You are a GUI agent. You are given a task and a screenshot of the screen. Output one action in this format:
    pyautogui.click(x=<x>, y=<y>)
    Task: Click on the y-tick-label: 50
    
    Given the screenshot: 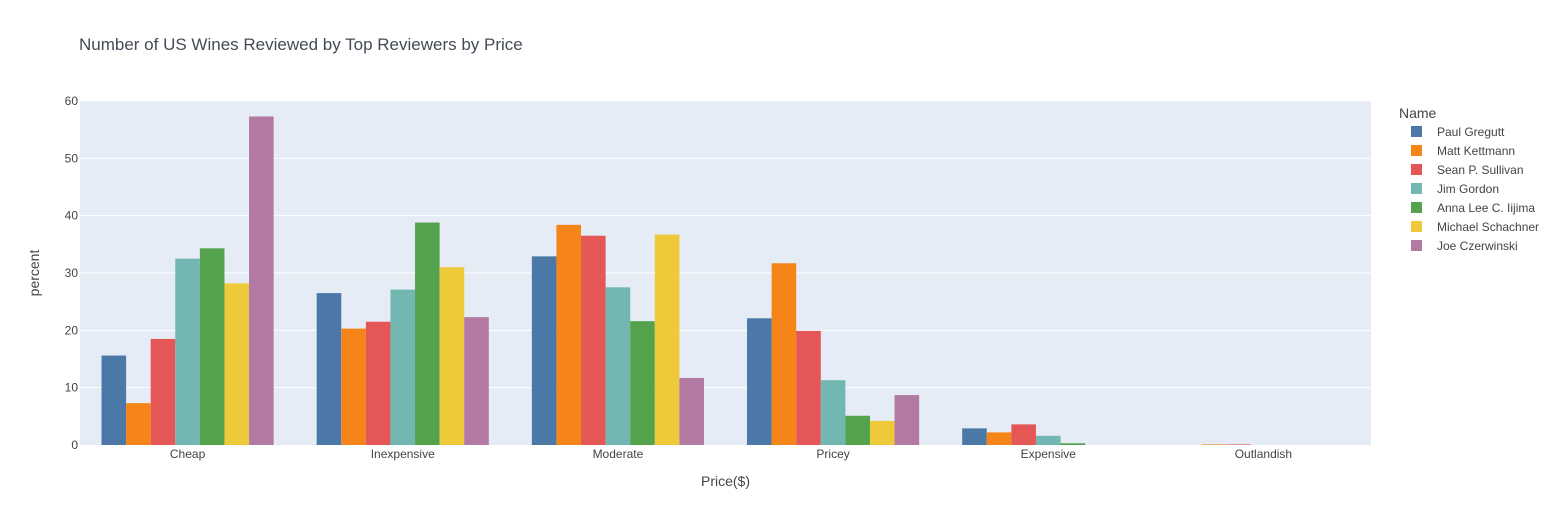 What is the action you would take?
    pyautogui.click(x=72, y=158)
    